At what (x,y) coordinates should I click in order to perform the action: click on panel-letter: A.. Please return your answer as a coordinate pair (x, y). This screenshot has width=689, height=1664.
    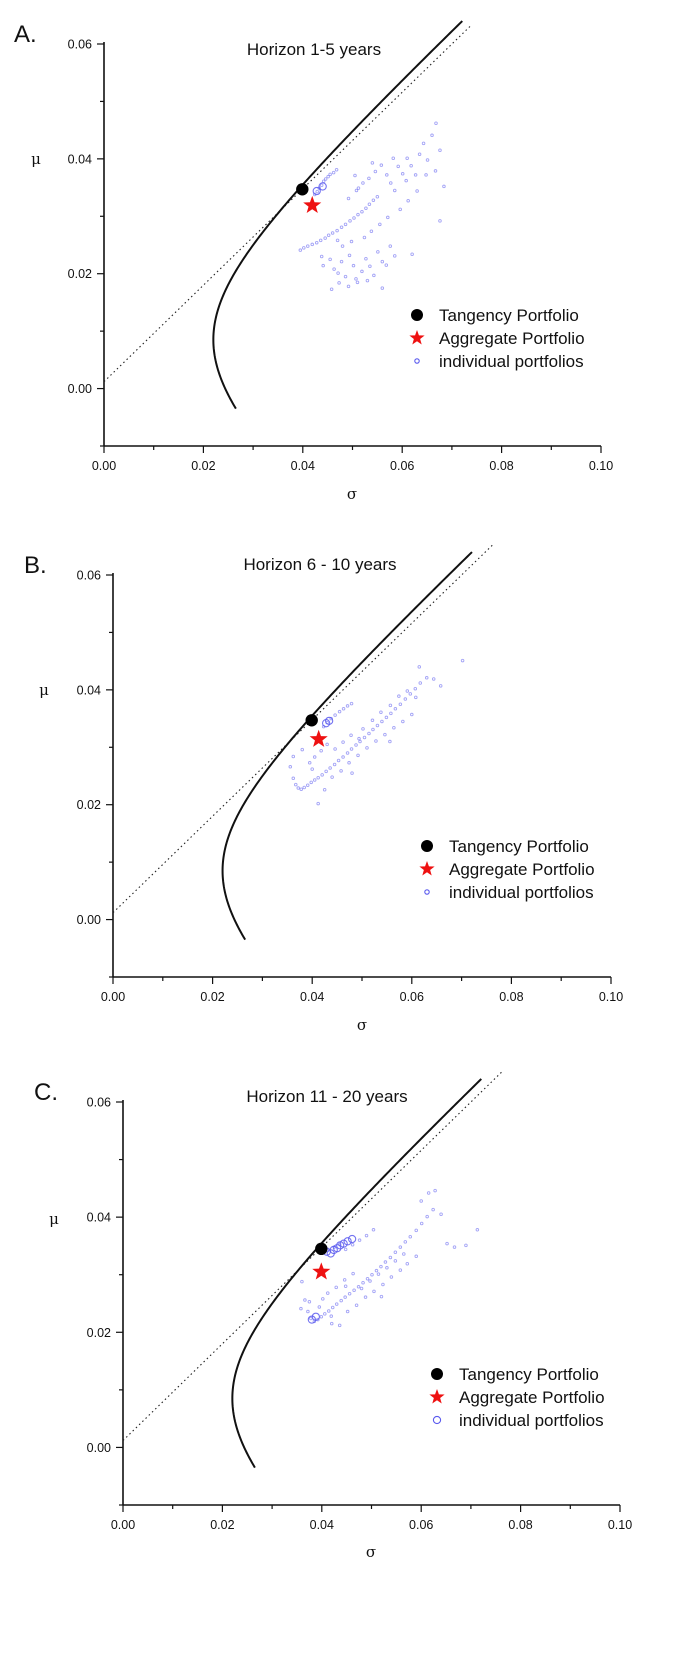
    Looking at the image, I should click on (25, 34).